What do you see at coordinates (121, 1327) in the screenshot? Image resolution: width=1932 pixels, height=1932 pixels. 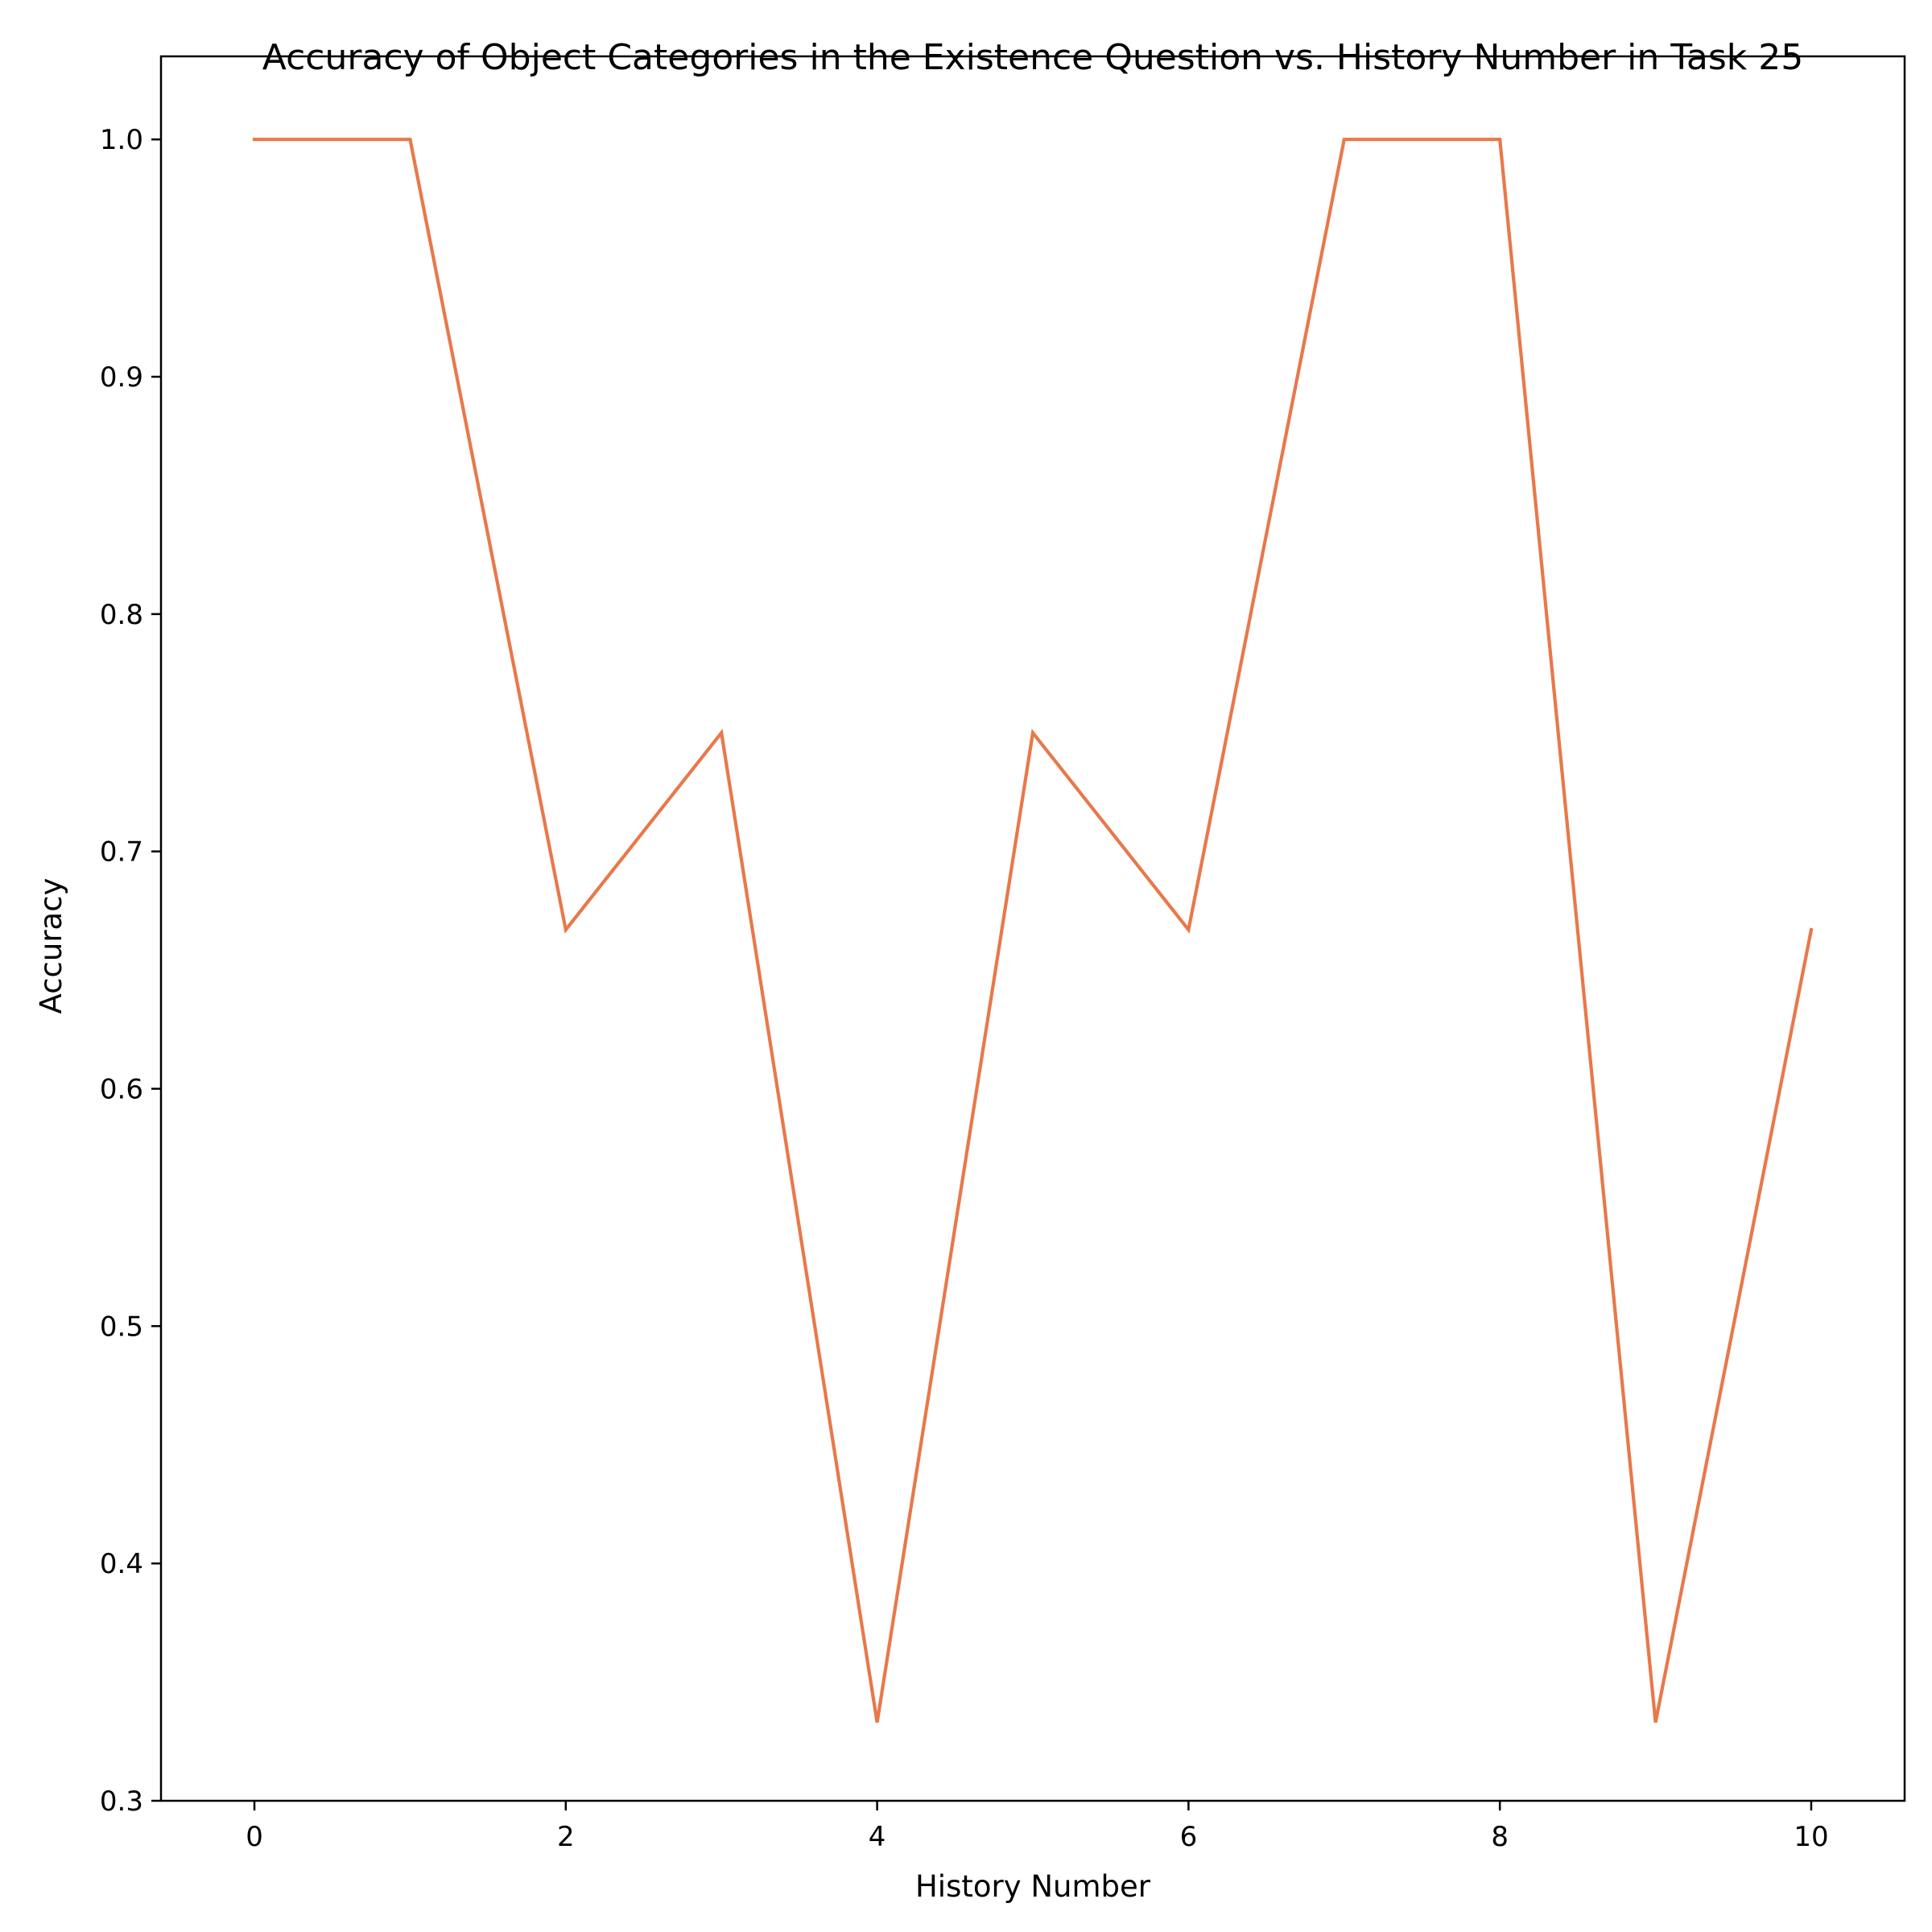 I see `y-tick-label: 0.5` at bounding box center [121, 1327].